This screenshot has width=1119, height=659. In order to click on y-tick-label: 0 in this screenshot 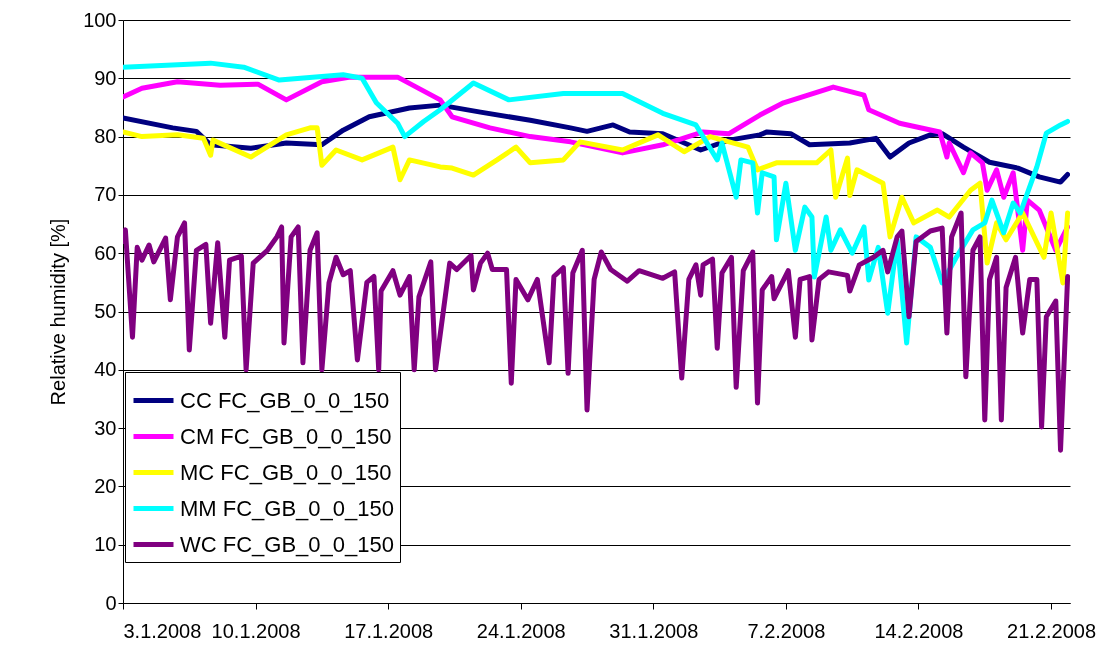, I will do `click(111, 602)`.